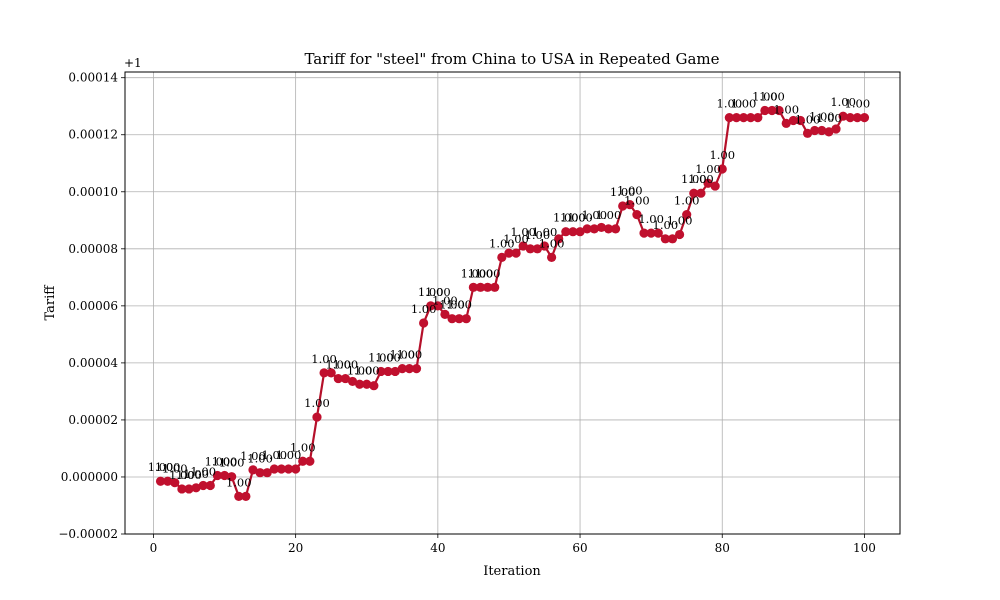  What do you see at coordinates (93, 249) in the screenshot?
I see `y-tick-label: 0.00008` at bounding box center [93, 249].